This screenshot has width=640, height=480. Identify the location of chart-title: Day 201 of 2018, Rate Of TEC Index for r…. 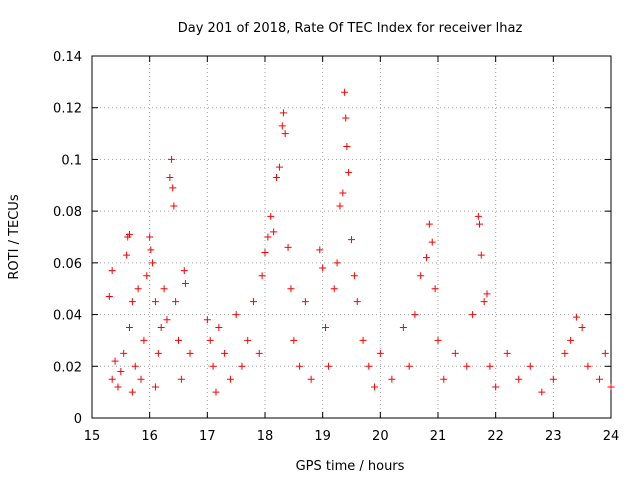
(350, 28).